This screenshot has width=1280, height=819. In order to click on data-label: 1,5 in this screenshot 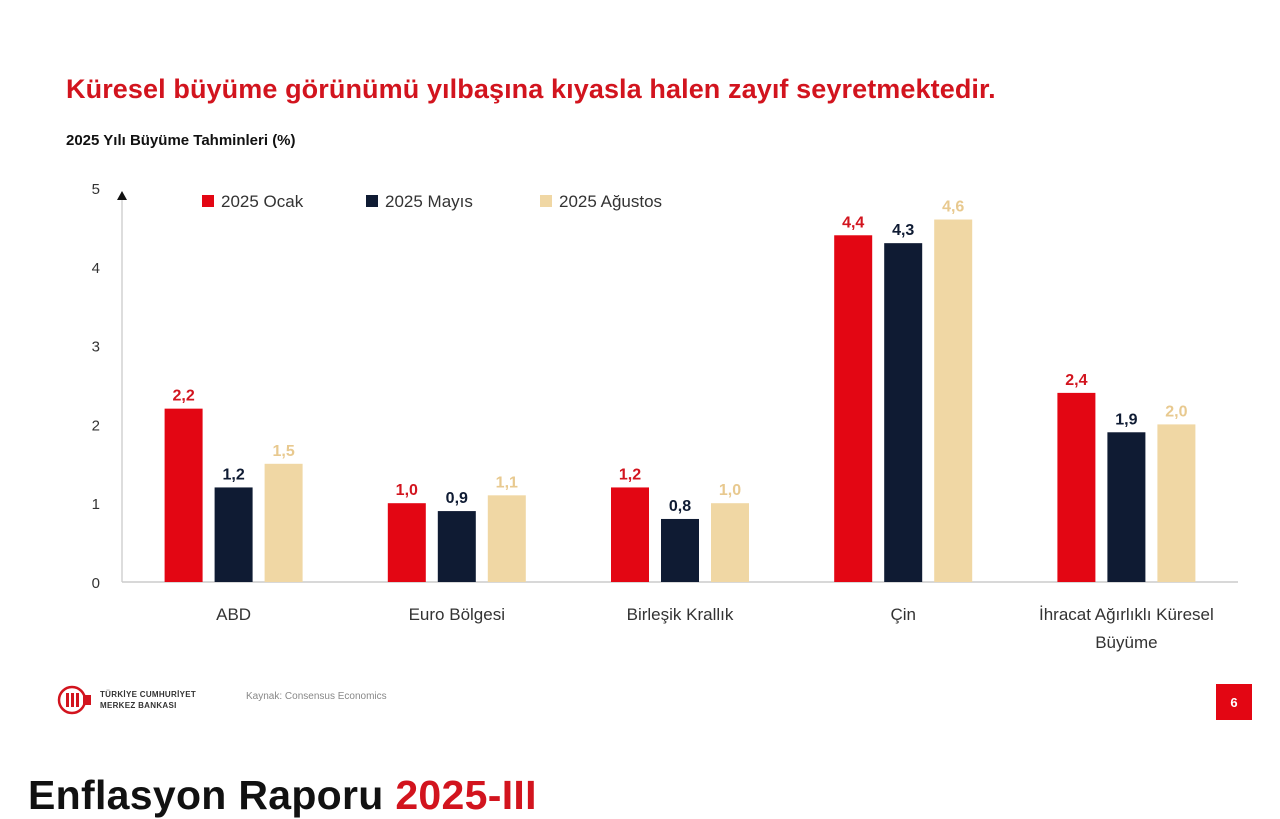, I will do `click(283, 451)`.